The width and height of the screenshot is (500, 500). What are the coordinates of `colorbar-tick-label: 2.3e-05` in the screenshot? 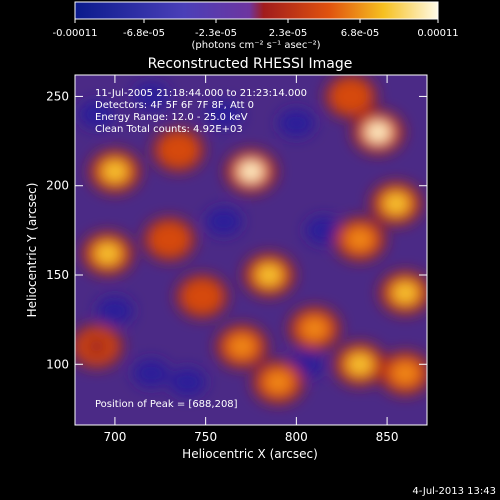 It's located at (288, 33).